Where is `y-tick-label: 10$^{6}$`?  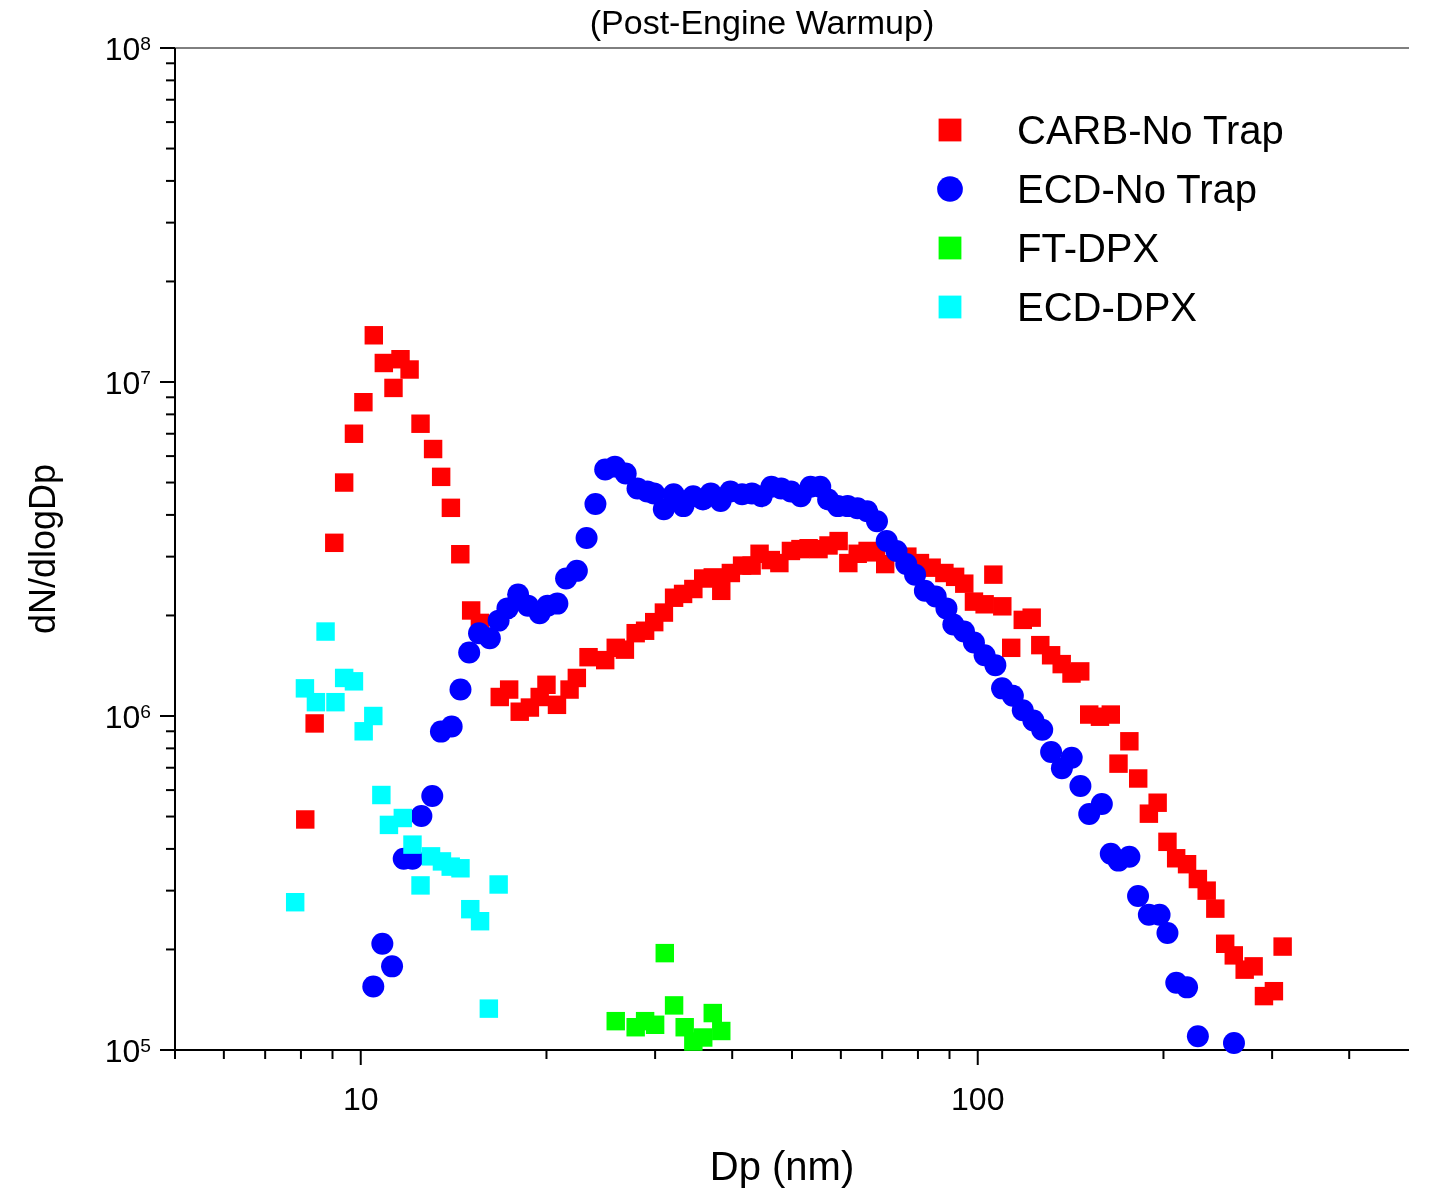
y-tick-label: 10$^{6}$ is located at coordinates (127, 717).